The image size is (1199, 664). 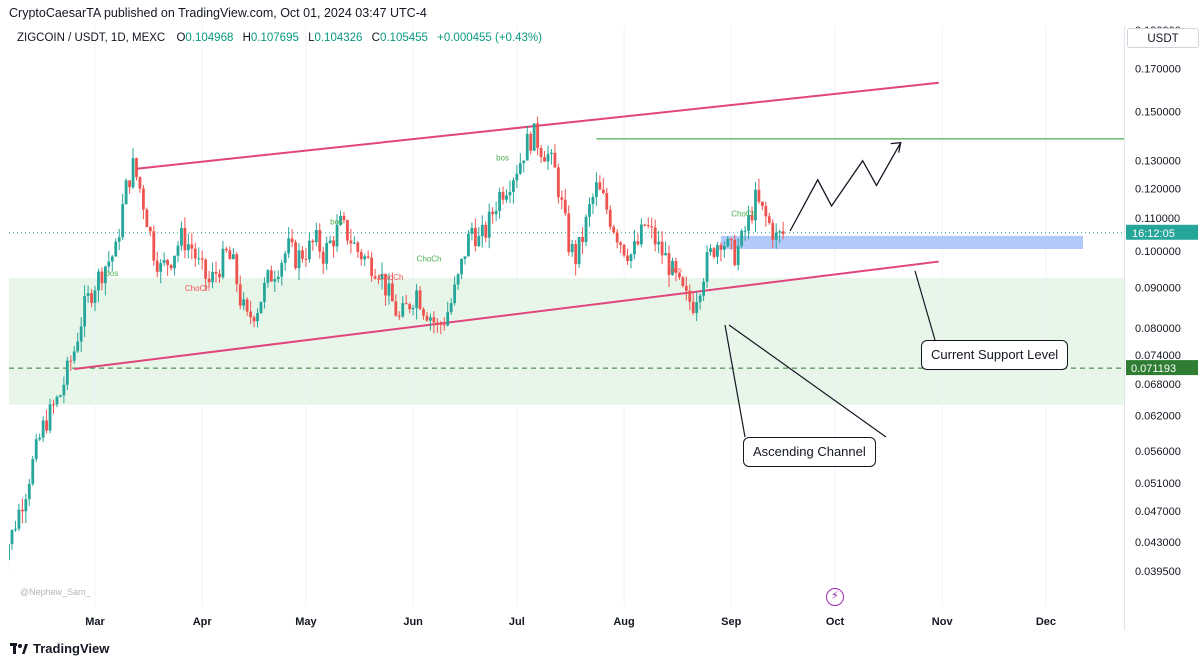 What do you see at coordinates (995, 355) in the screenshot?
I see `support-note: Current Support Level` at bounding box center [995, 355].